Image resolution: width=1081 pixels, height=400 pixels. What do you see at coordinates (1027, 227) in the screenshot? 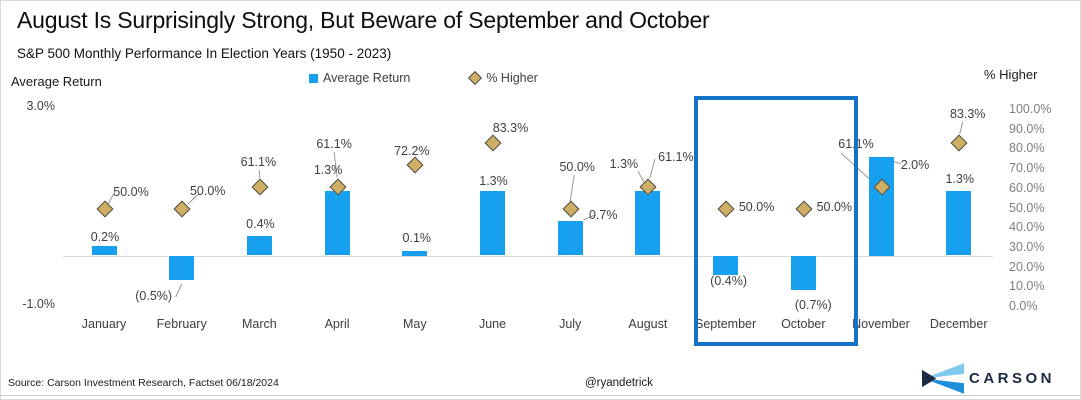
I see `right-axis-tick: 40.0%` at bounding box center [1027, 227].